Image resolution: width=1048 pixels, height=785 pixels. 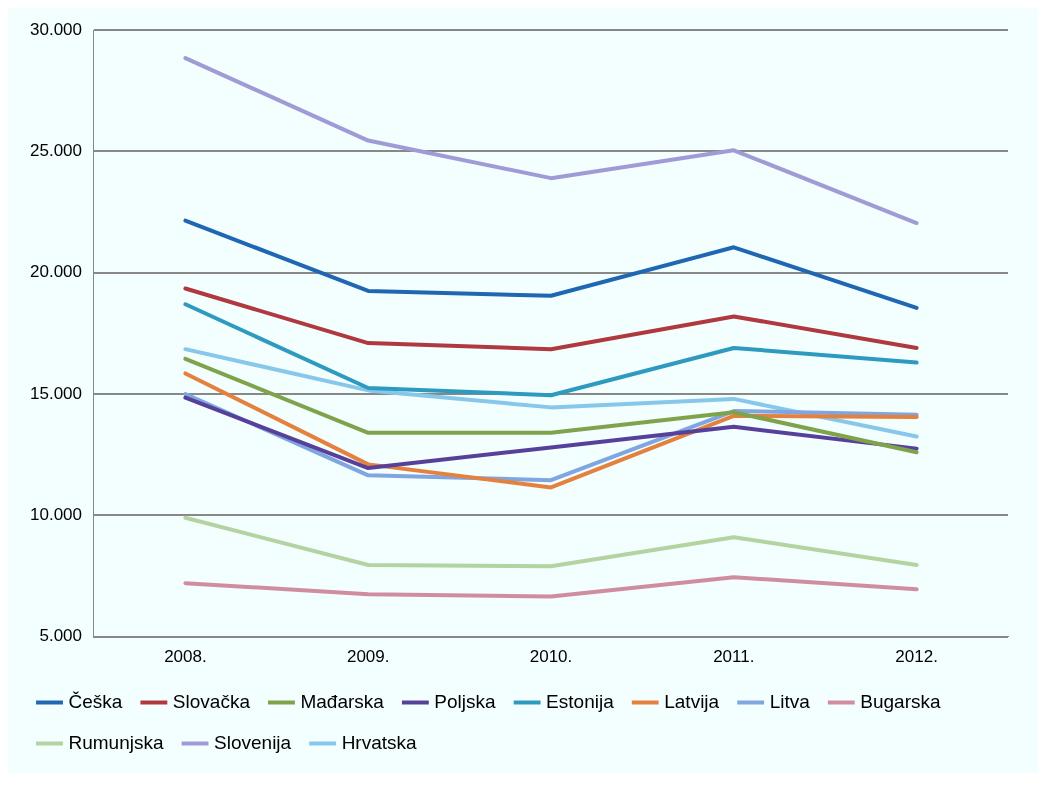 I want to click on legend-label: Poljska, so click(x=465, y=701).